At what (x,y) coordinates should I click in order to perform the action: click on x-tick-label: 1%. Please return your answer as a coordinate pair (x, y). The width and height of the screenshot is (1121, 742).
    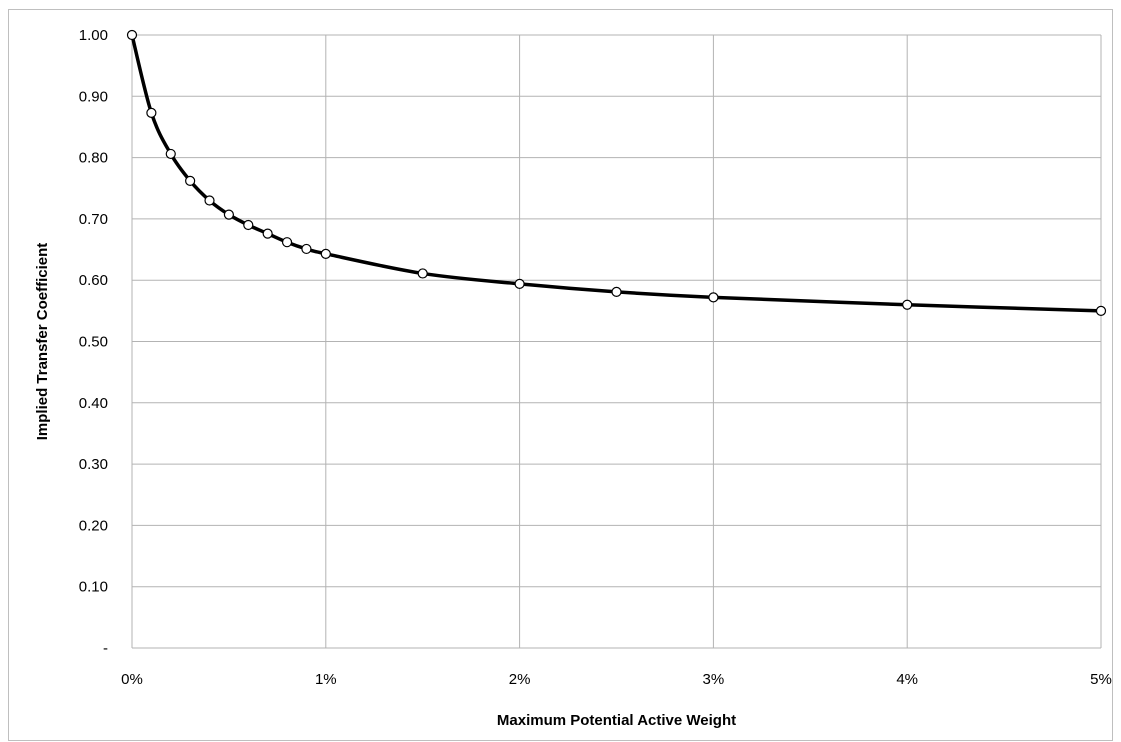
    Looking at the image, I should click on (326, 679).